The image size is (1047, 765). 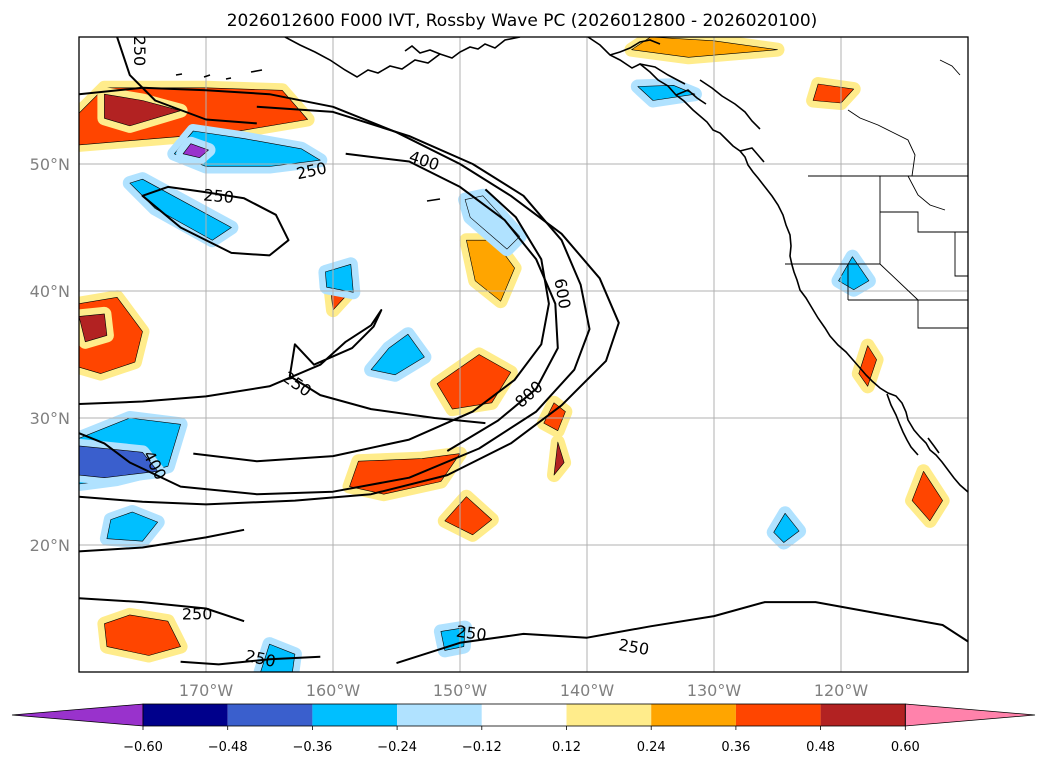 What do you see at coordinates (970, 715) in the screenshot?
I see `colorbar-extend-max` at bounding box center [970, 715].